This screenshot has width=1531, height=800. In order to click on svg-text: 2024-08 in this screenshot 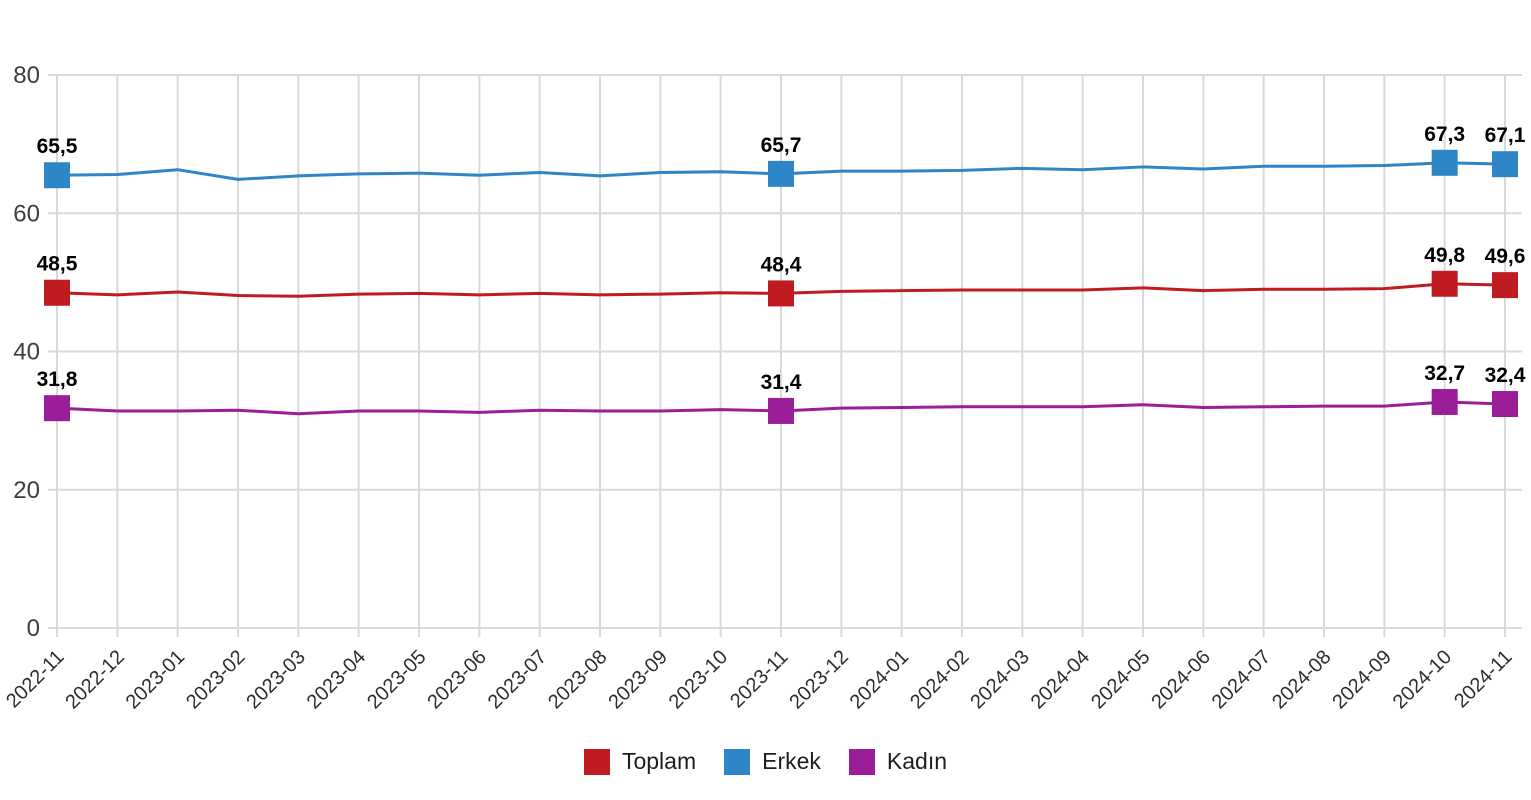, I will do `click(1301, 679)`.